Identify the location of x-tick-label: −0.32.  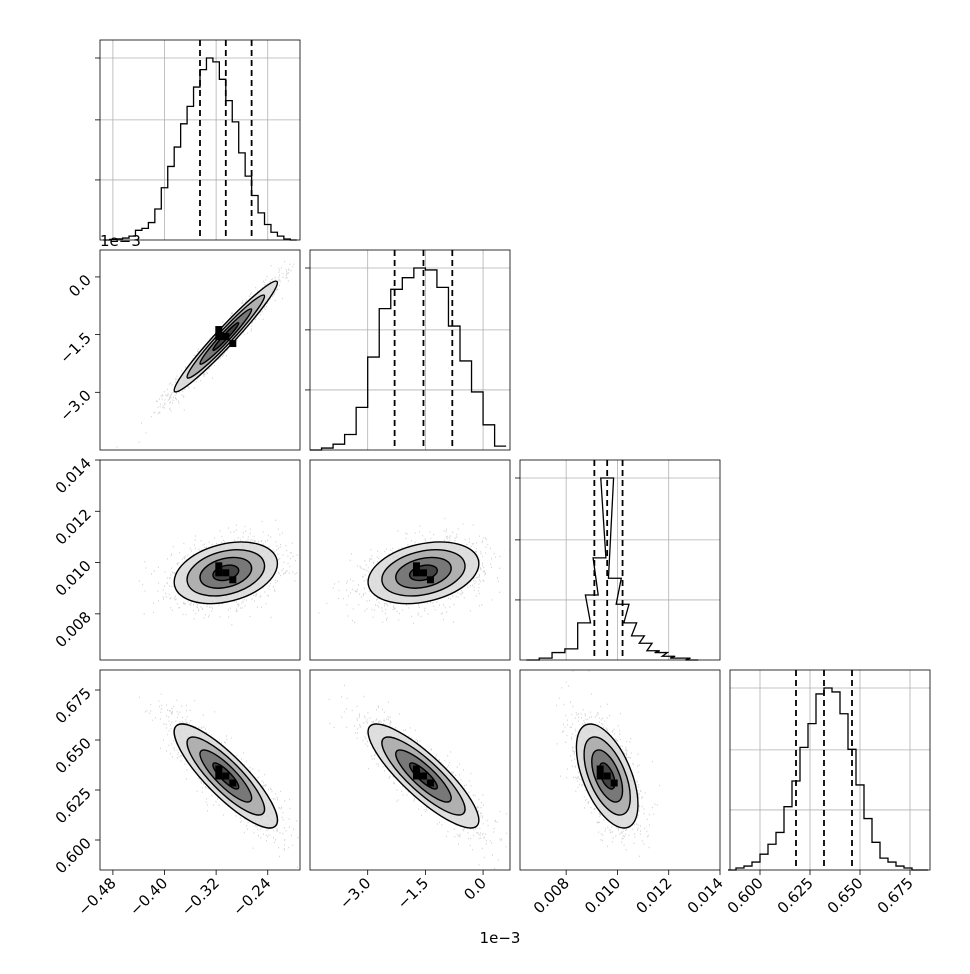
(200, 896).